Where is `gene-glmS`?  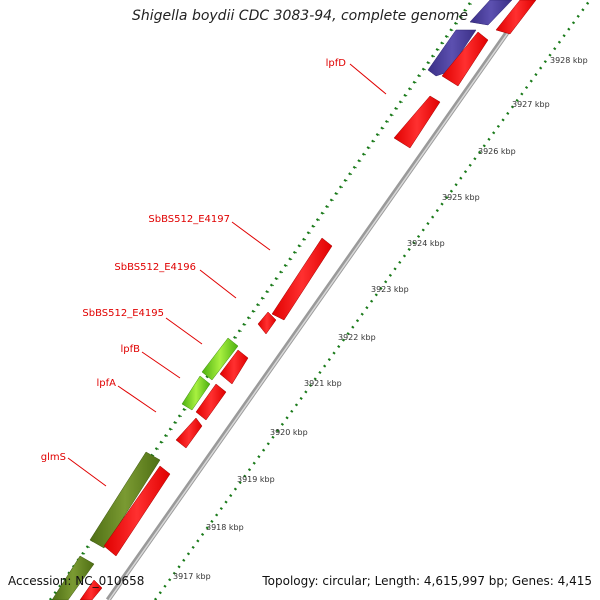 gene-glmS is located at coordinates (125, 500).